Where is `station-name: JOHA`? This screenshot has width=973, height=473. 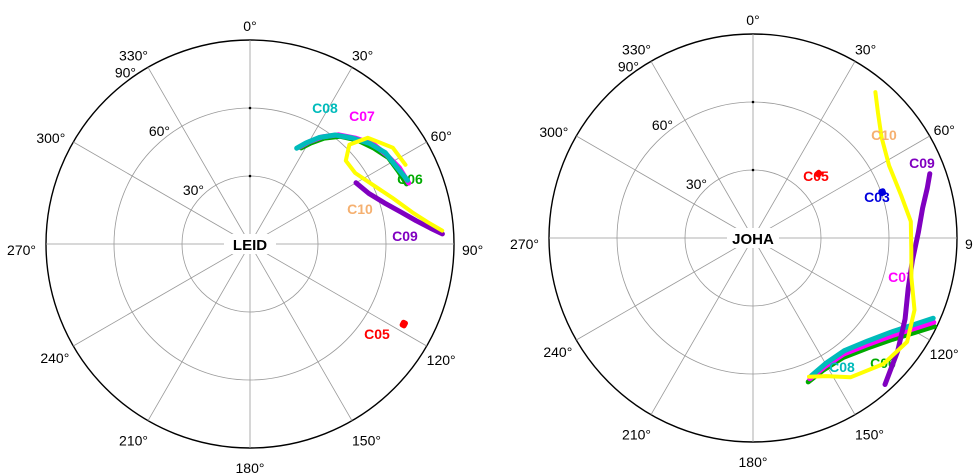 station-name: JOHA is located at coordinates (753, 239).